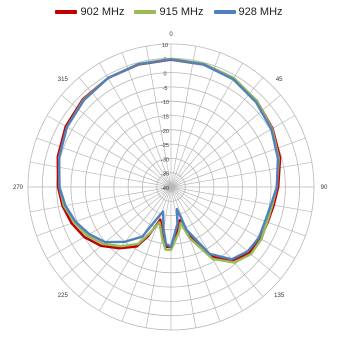  What do you see at coordinates (171, 35) in the screenshot?
I see `angle-label: 0` at bounding box center [171, 35].